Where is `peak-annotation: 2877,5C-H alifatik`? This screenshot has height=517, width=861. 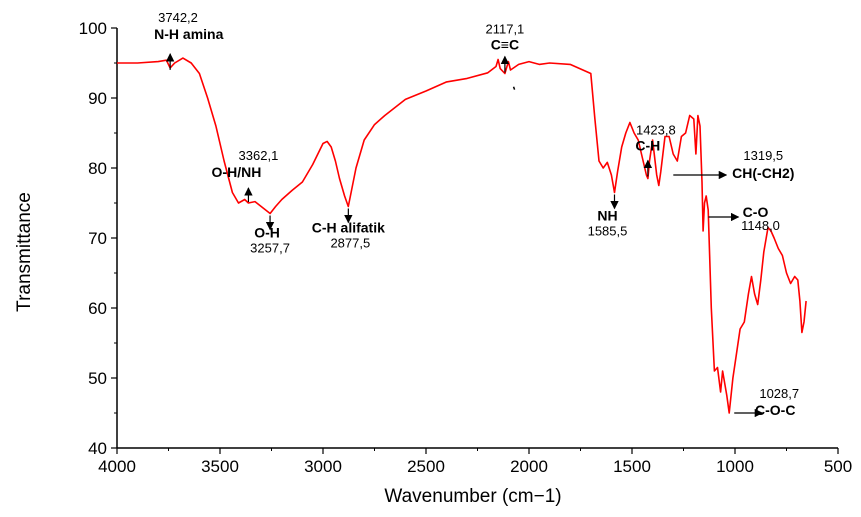
peak-annotation: 2877,5C-H alifatik is located at coordinates (348, 229).